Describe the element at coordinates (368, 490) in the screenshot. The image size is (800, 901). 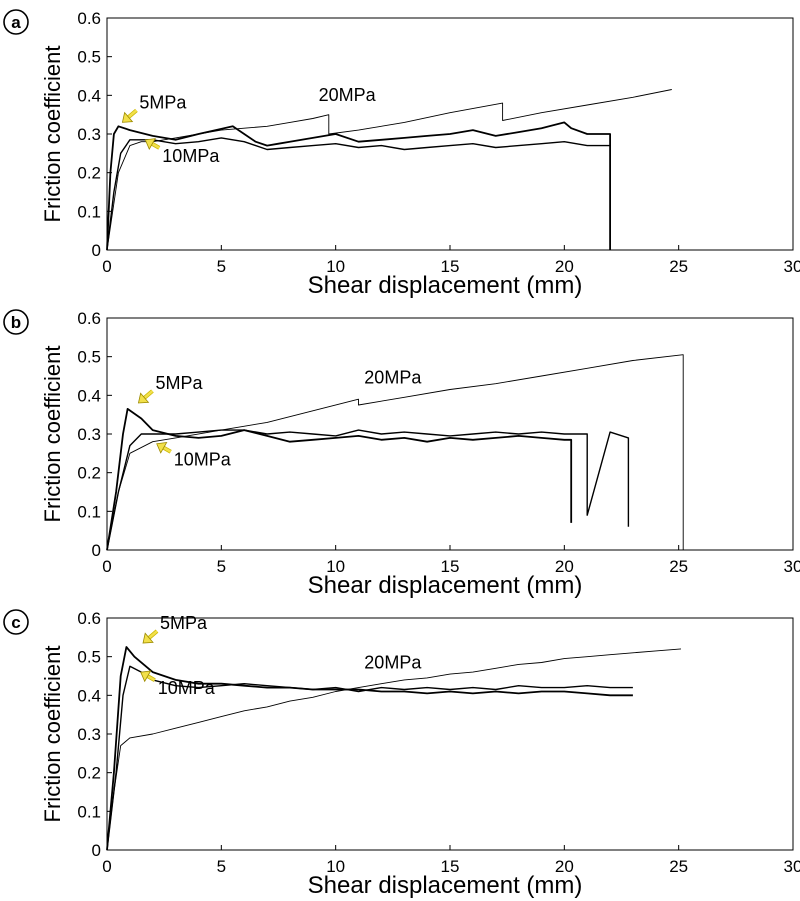
I see `series-line-10MPa` at that location.